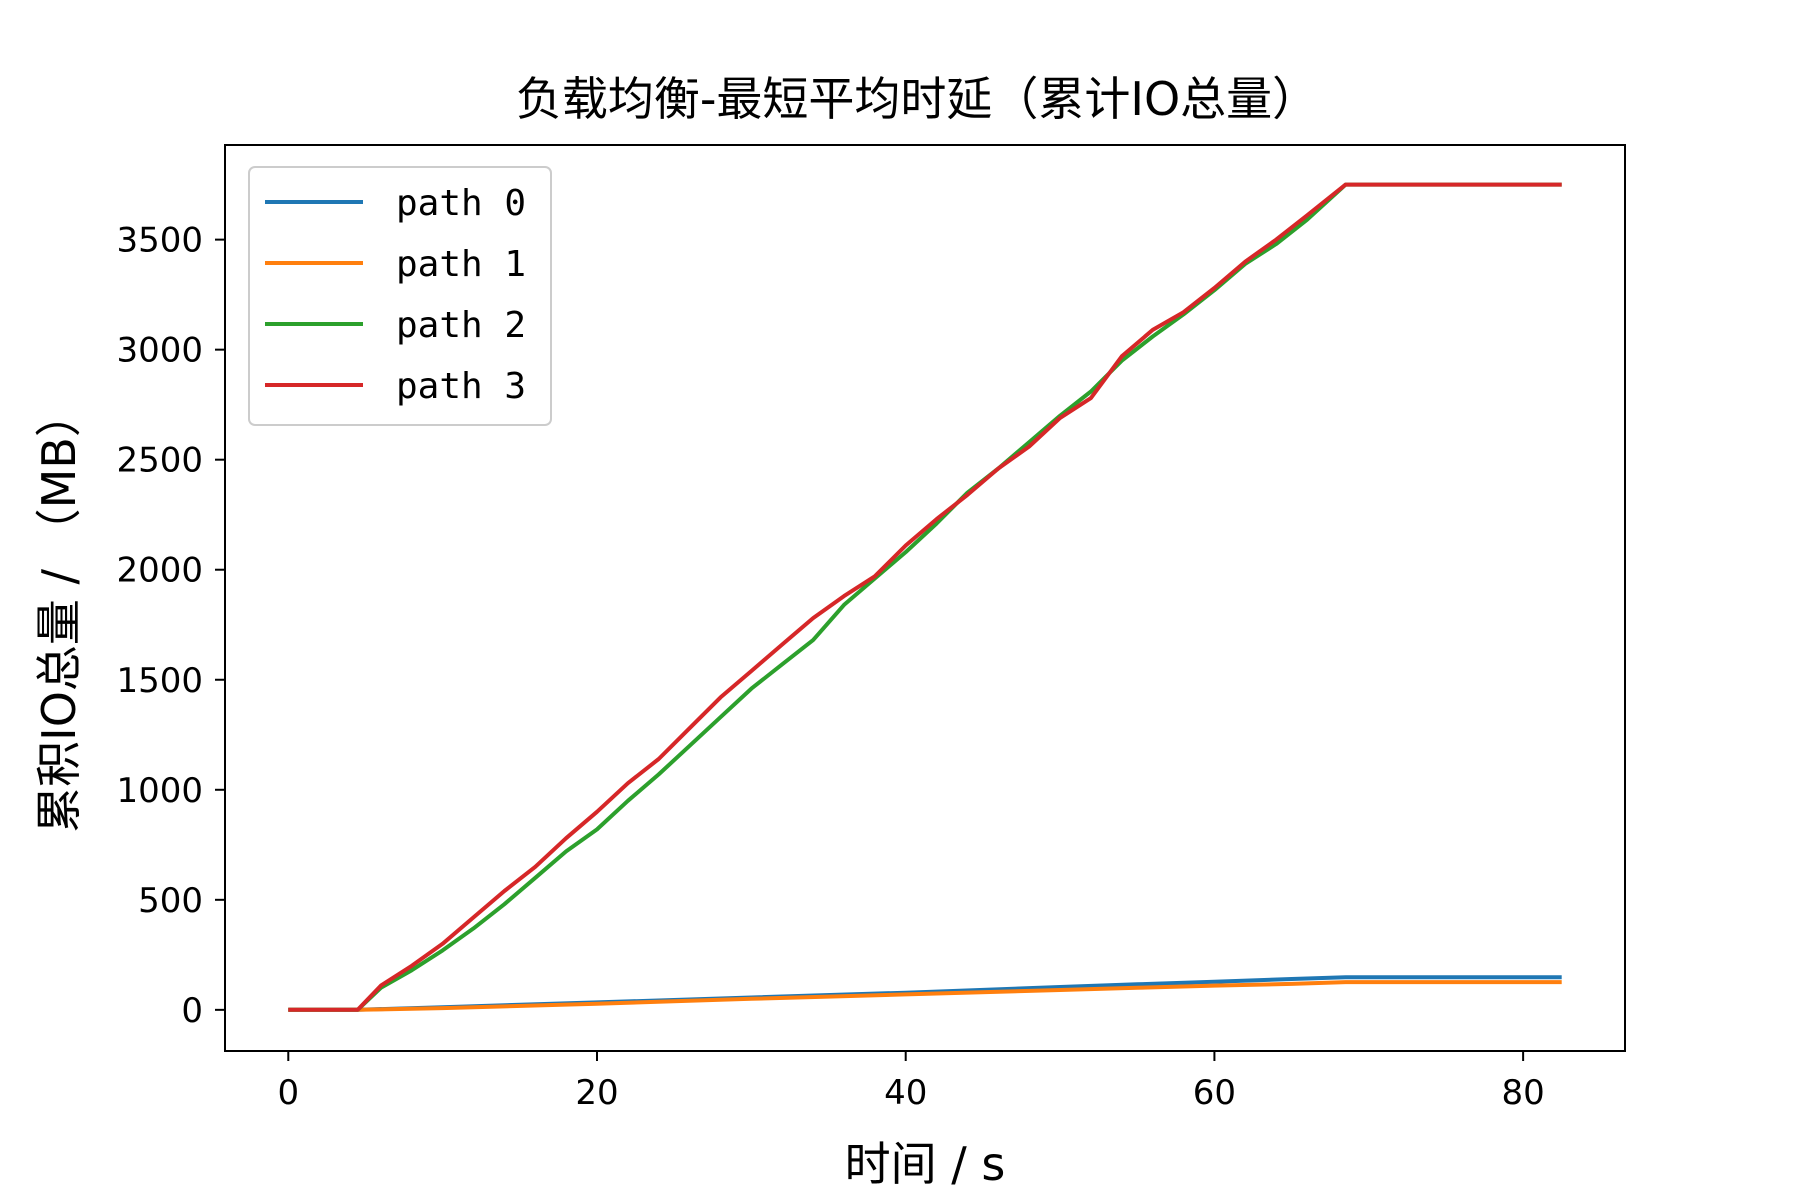 The width and height of the screenshot is (1800, 1200). Describe the element at coordinates (159, 681) in the screenshot. I see `y-tick-label: 1500` at that location.